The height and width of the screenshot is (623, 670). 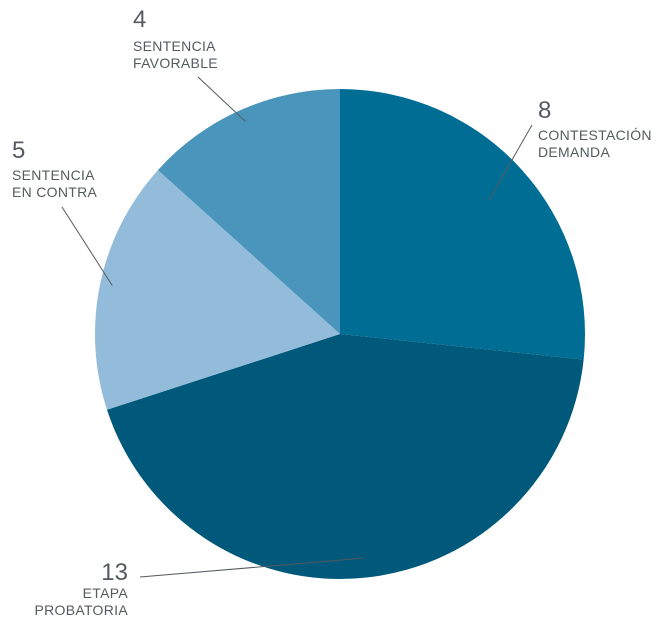 What do you see at coordinates (574, 152) in the screenshot?
I see `slice-category-label-contestacion-line2: DEMANDA` at bounding box center [574, 152].